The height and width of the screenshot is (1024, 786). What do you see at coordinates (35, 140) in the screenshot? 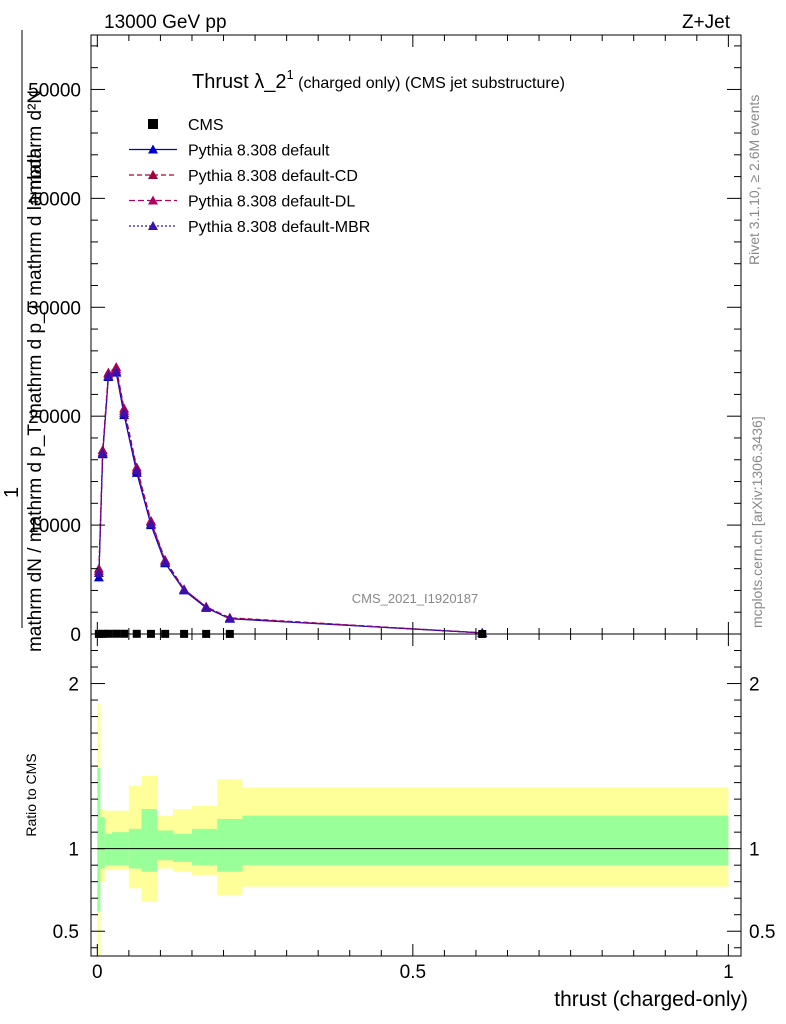
I see `ylabel-numerator: mathrm d²N` at bounding box center [35, 140].